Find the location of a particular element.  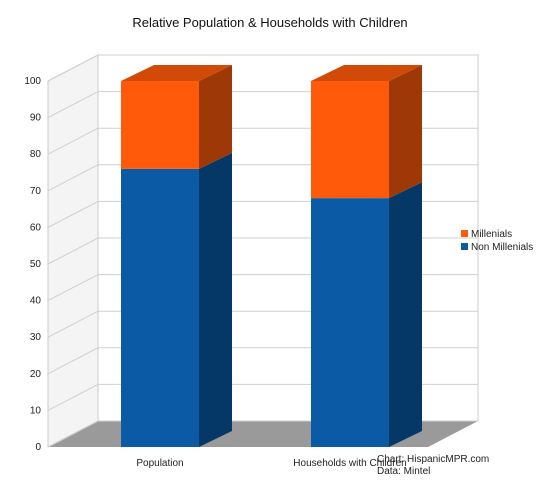

y-tick-label: 10 is located at coordinates (36, 410).